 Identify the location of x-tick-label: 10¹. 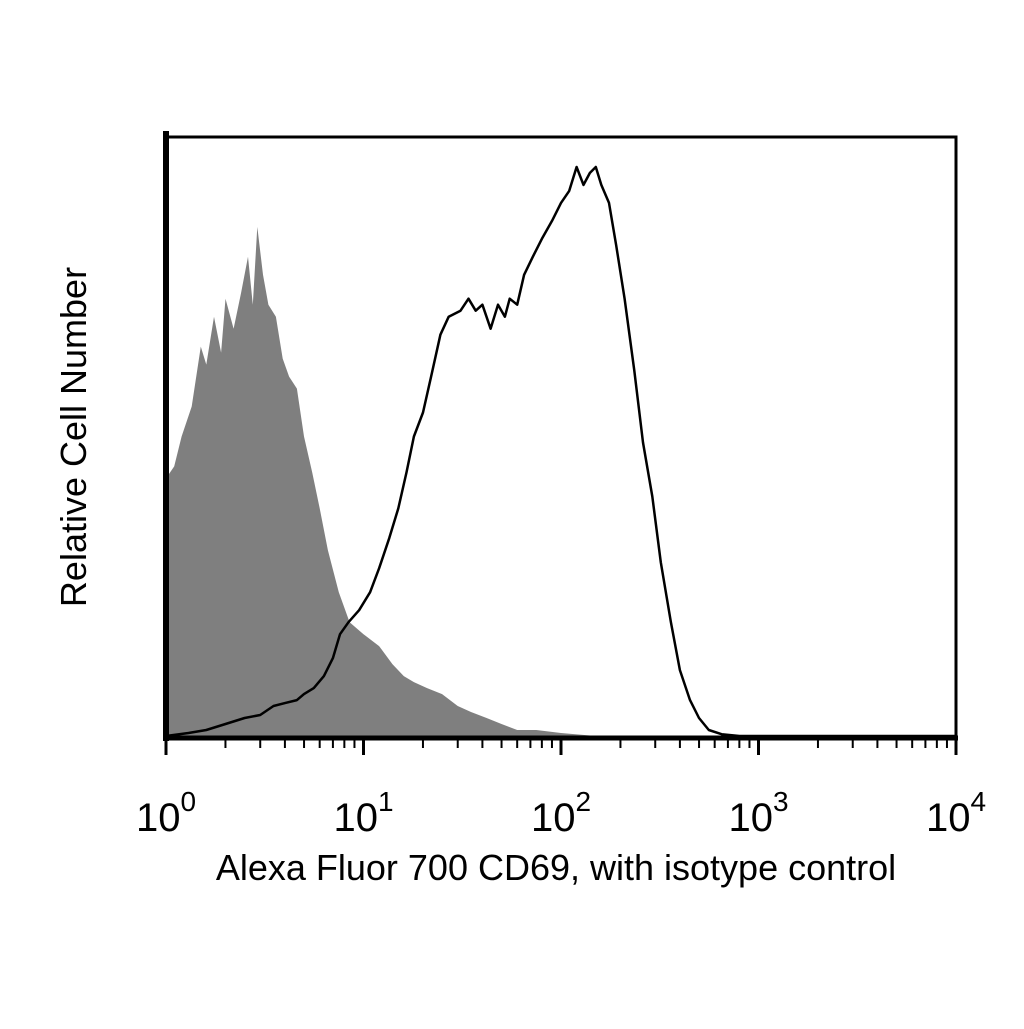
(363, 813).